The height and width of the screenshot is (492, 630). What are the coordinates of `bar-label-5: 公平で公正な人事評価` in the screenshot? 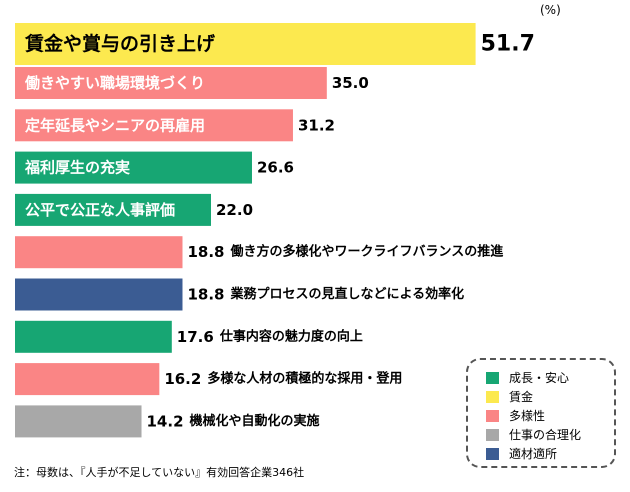 It's located at (100, 210).